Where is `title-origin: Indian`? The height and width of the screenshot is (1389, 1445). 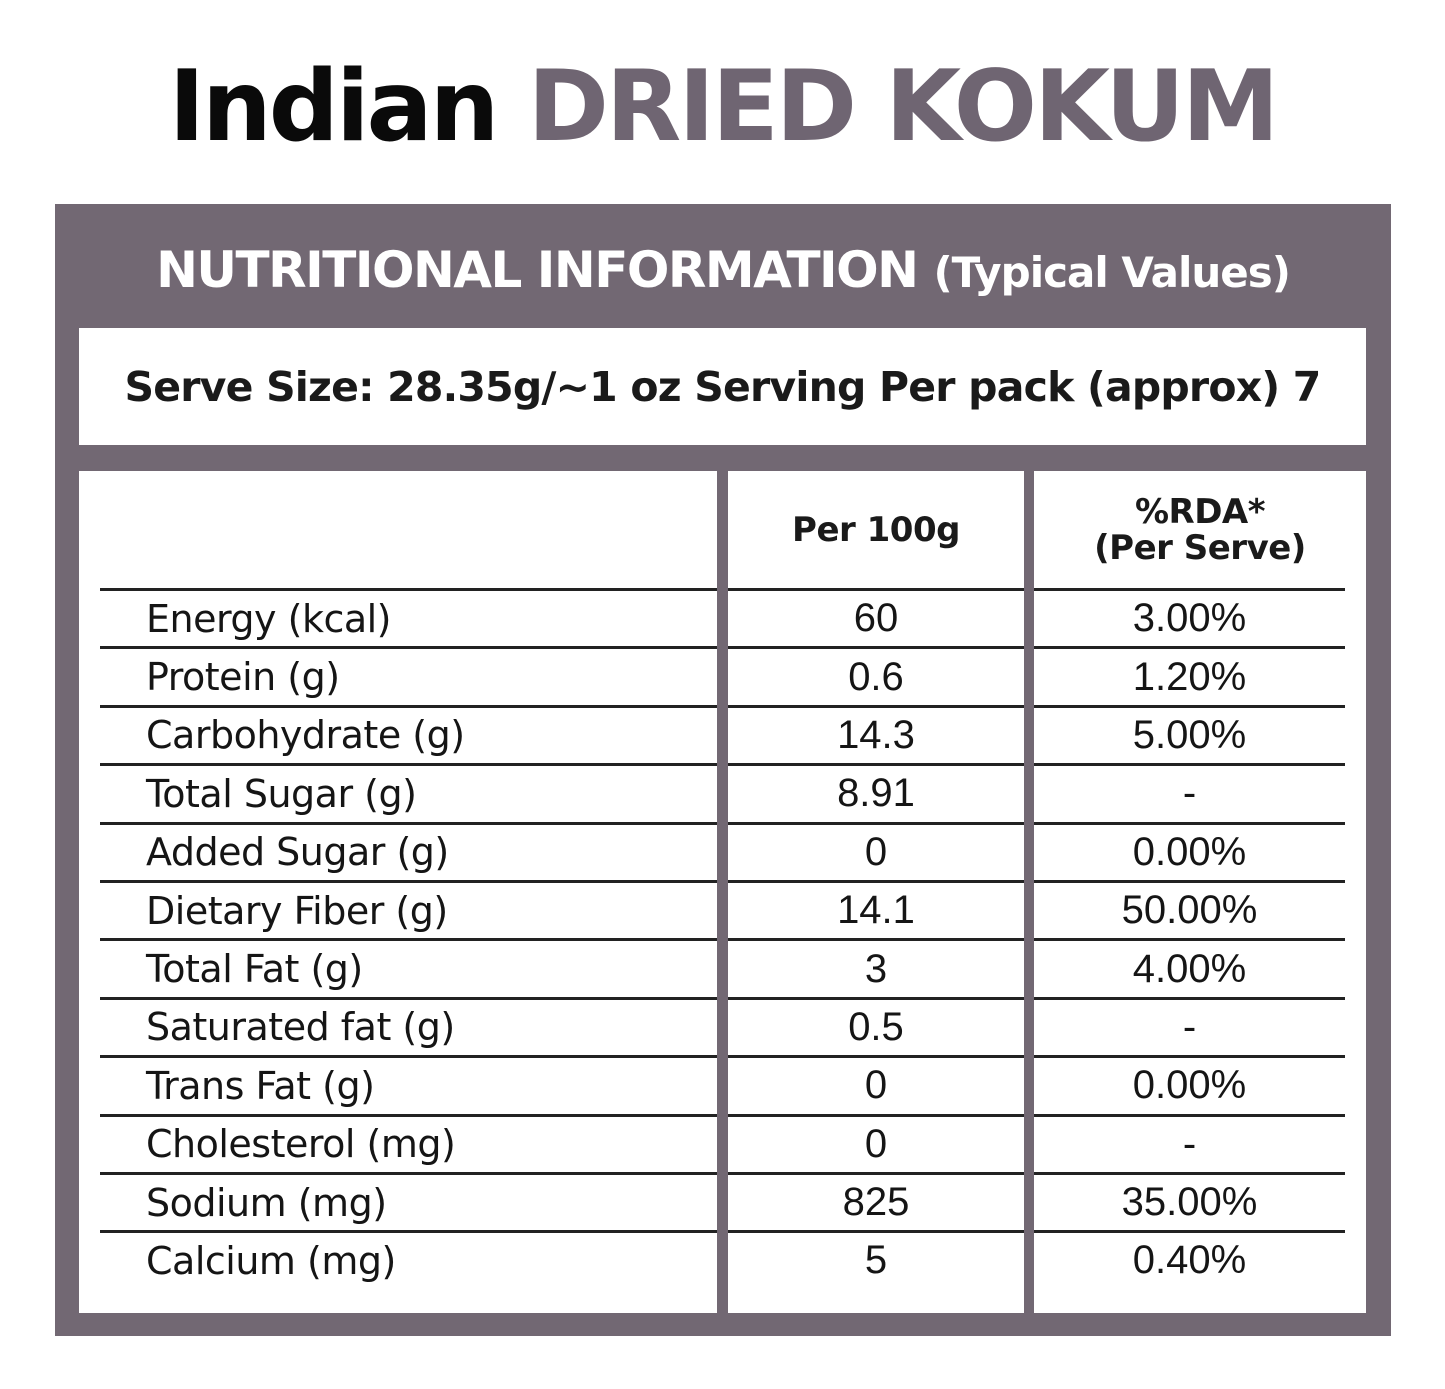 title-origin: Indian is located at coordinates (334, 107).